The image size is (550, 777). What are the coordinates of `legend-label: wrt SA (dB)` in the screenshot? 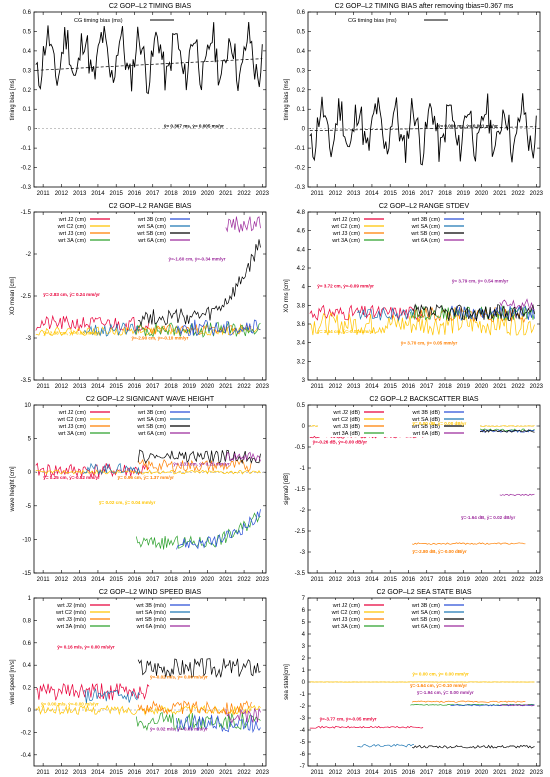 It's located at (425, 420).